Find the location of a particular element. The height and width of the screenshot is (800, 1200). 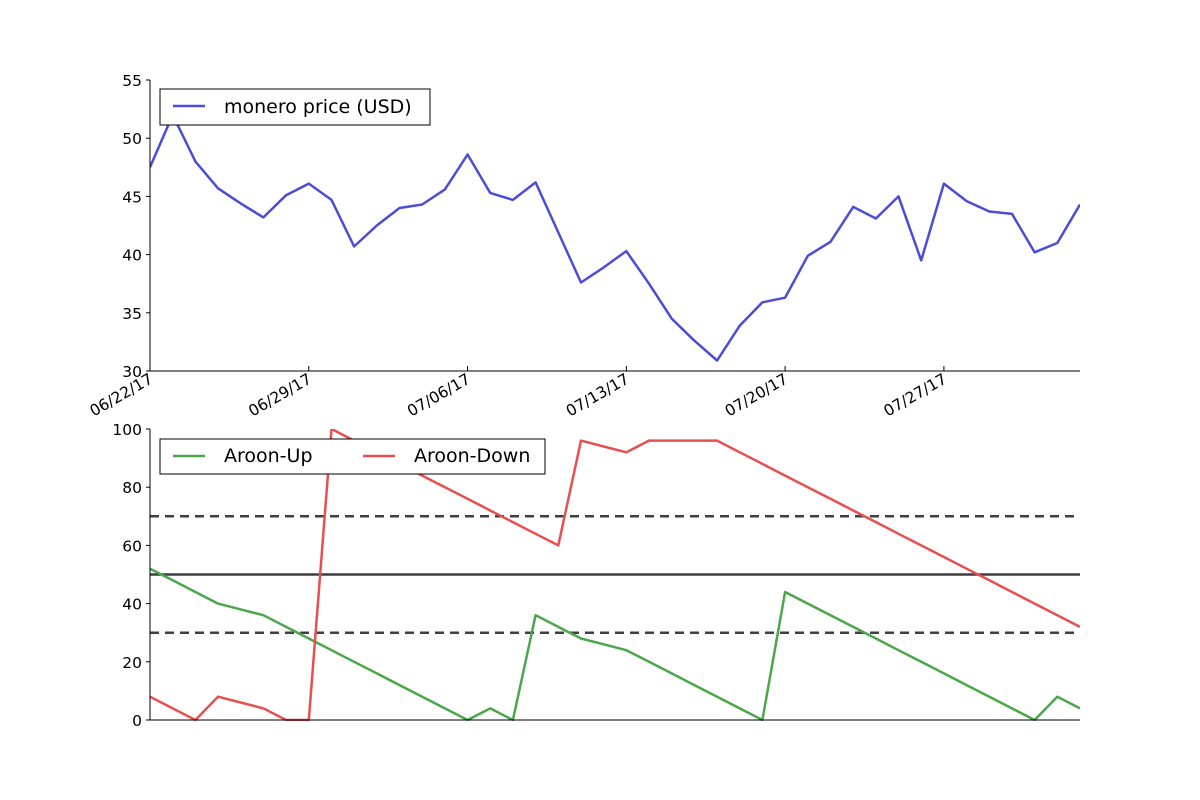

y-tick-label: 45 is located at coordinates (132, 197).